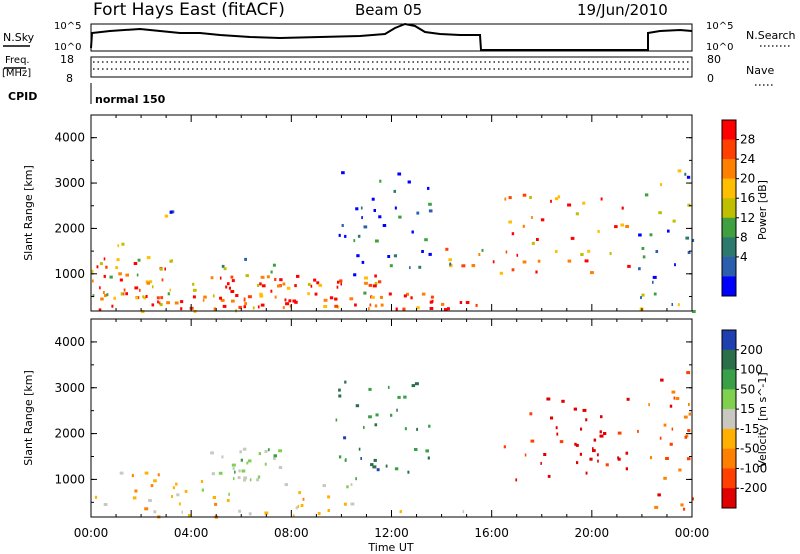  What do you see at coordinates (19, 37) in the screenshot?
I see `nsky-label: N.Sky` at bounding box center [19, 37].